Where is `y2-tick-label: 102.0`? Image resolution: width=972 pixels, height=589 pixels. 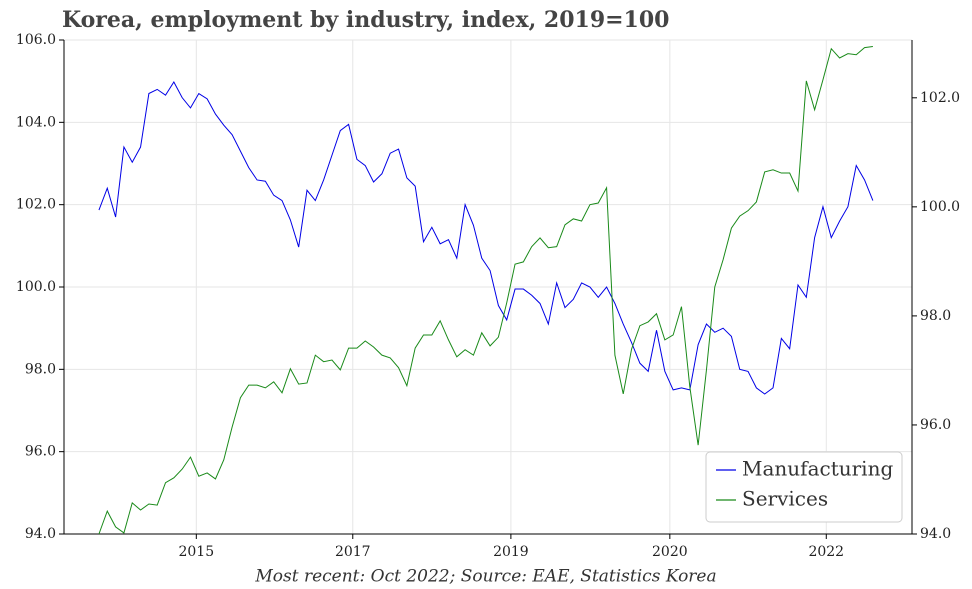 y2-tick-label: 102.0 is located at coordinates (940, 98).